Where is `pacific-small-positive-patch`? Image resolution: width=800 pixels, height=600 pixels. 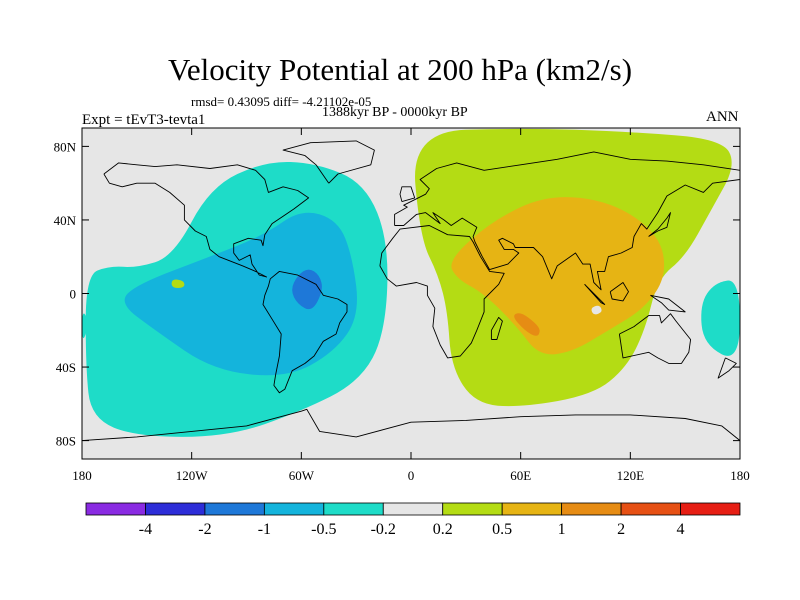 pacific-small-positive-patch is located at coordinates (178, 283).